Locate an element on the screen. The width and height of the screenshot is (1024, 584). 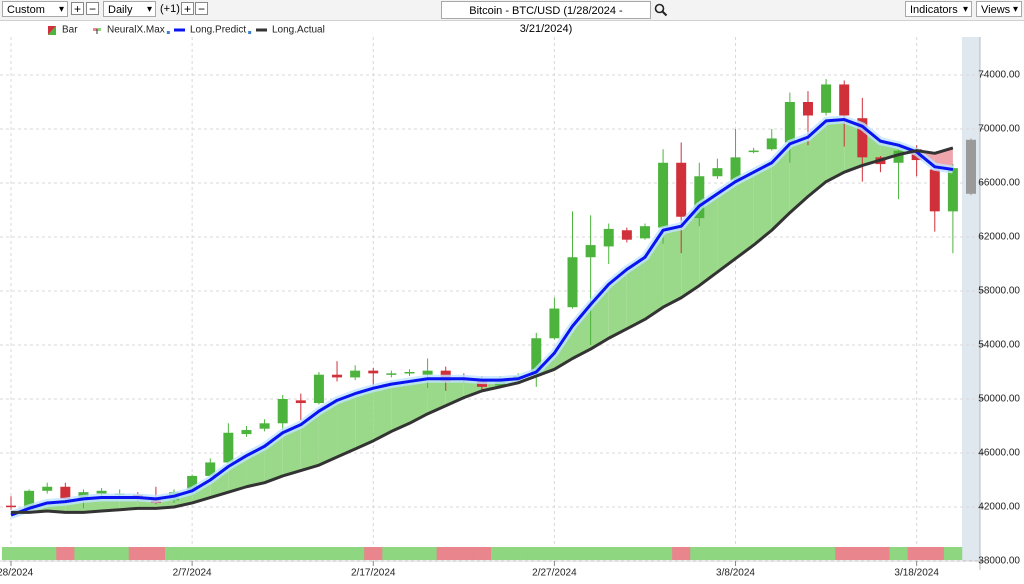
views-menu: Views is located at coordinates (999, 9).